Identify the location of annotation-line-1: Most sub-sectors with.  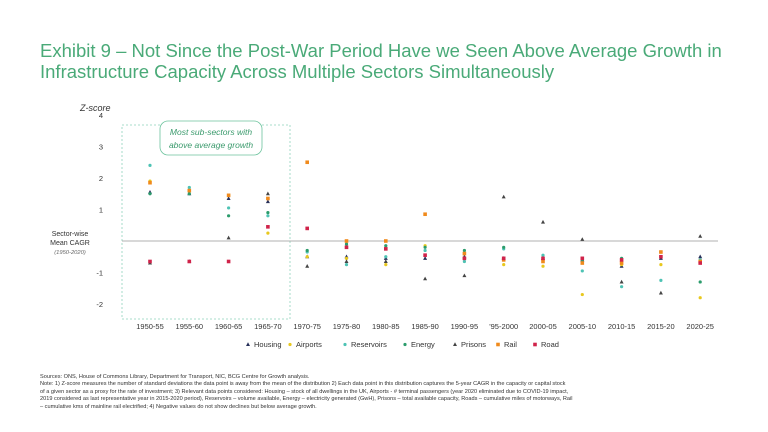
(211, 132).